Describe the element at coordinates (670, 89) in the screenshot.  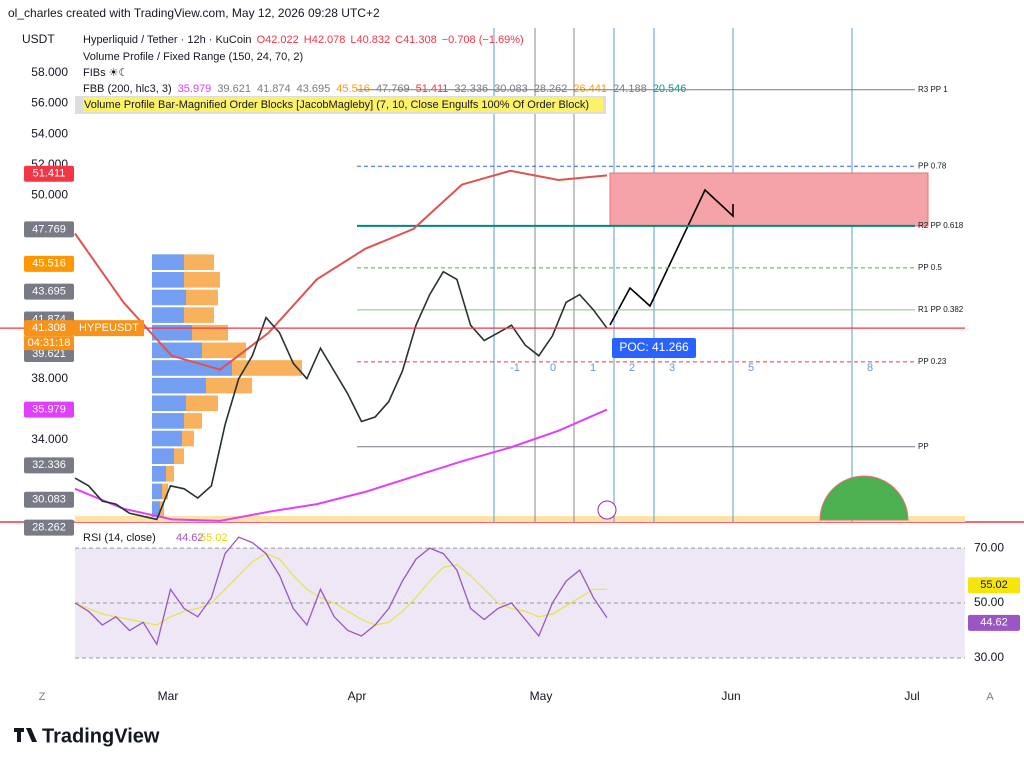
I see `legend-fbb-value: 20.546` at that location.